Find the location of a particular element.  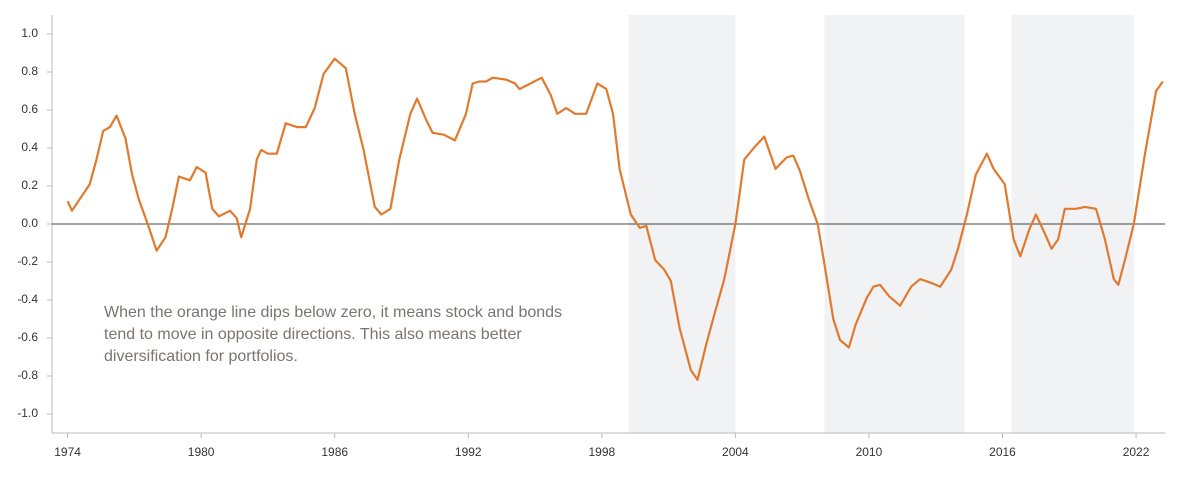

y-tick-label: -0.4 is located at coordinates (27, 299).